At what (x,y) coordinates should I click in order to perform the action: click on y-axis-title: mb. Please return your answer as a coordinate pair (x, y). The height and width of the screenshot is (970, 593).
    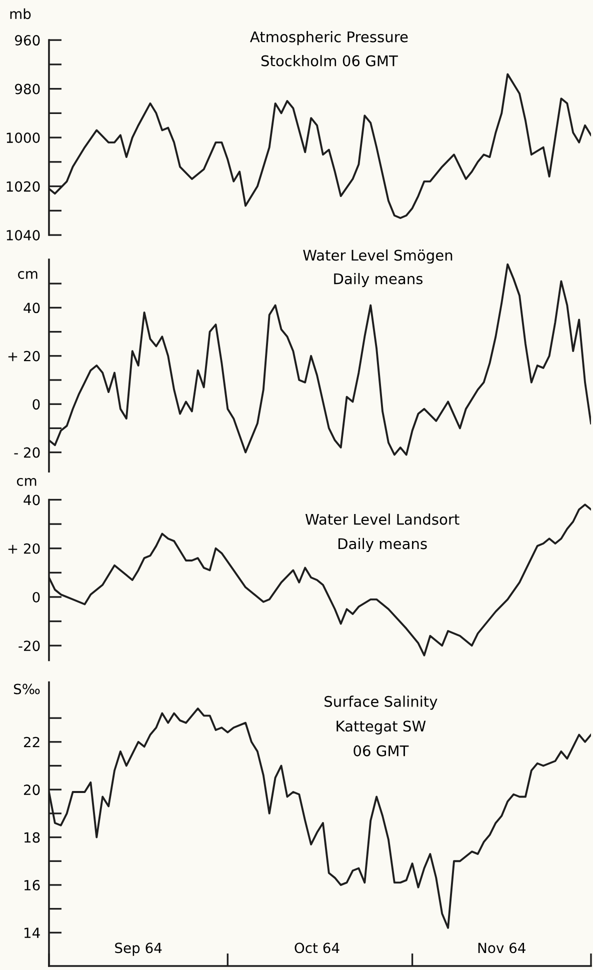
    Looking at the image, I should click on (20, 14).